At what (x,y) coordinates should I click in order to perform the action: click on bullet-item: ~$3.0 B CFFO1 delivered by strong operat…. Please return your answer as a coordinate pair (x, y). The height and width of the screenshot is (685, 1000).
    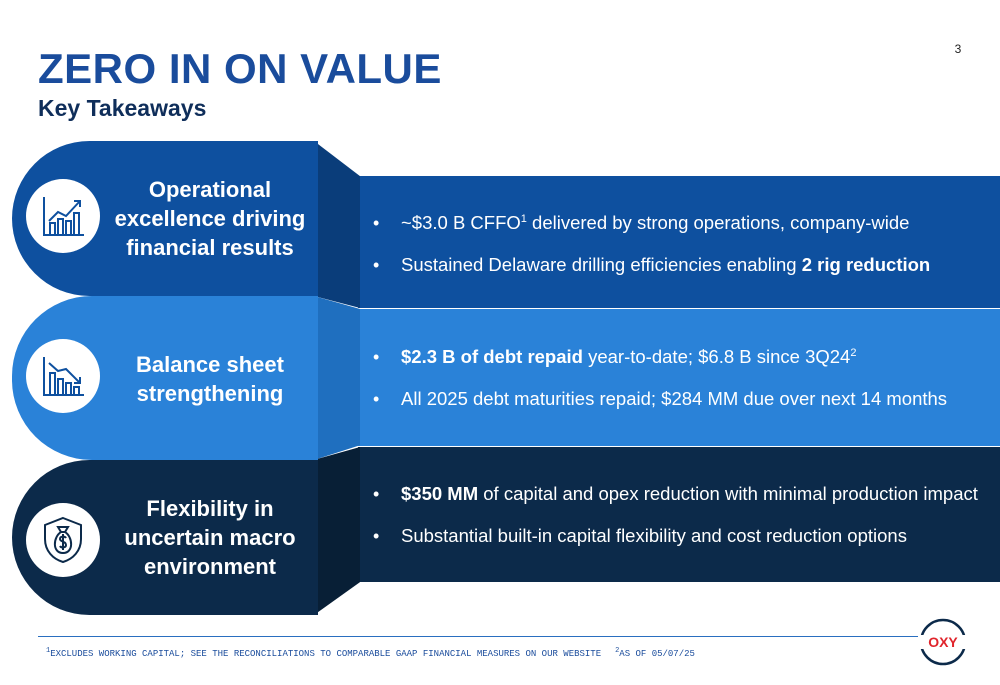
    Looking at the image, I should click on (651, 223).